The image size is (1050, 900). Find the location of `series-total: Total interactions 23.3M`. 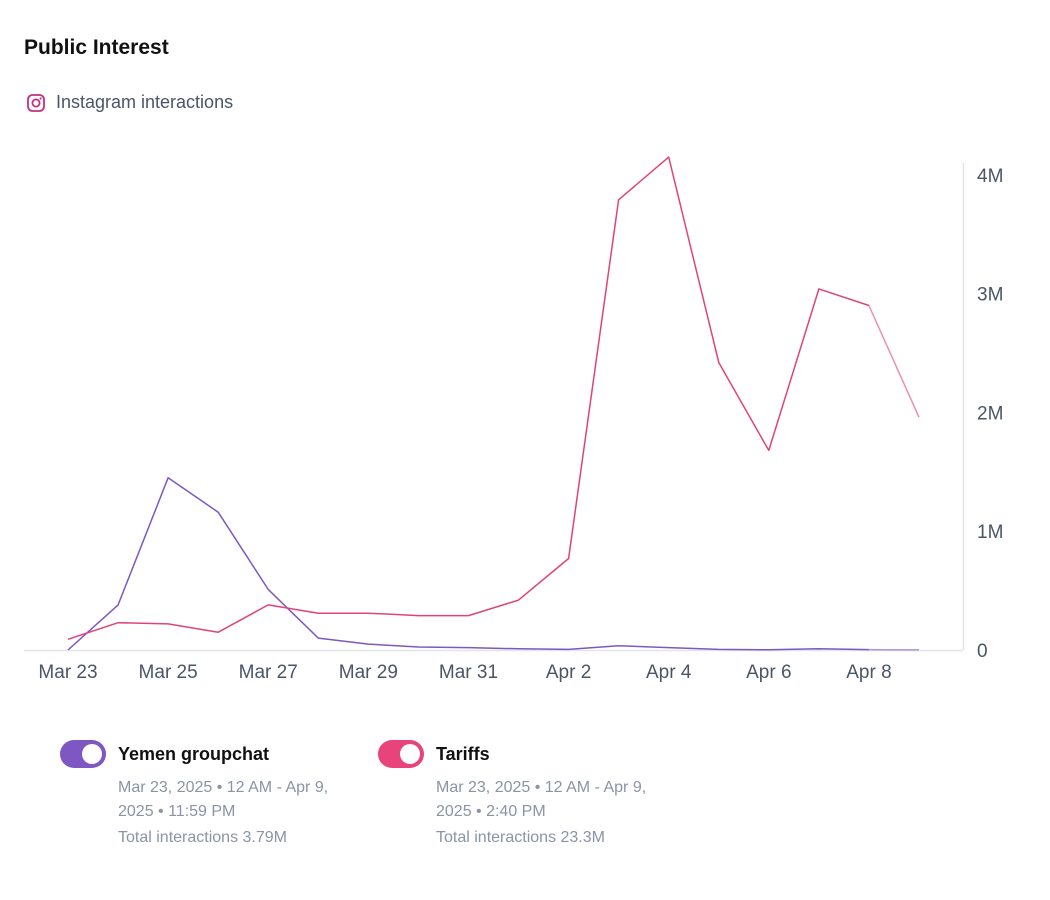

series-total: Total interactions 23.3M is located at coordinates (520, 837).